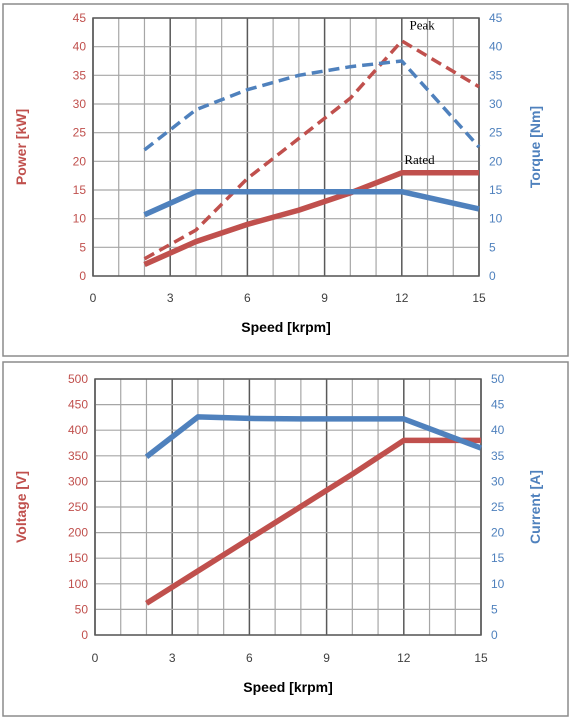 This screenshot has width=574, height=721. I want to click on y-tick-label: 10, so click(80, 219).